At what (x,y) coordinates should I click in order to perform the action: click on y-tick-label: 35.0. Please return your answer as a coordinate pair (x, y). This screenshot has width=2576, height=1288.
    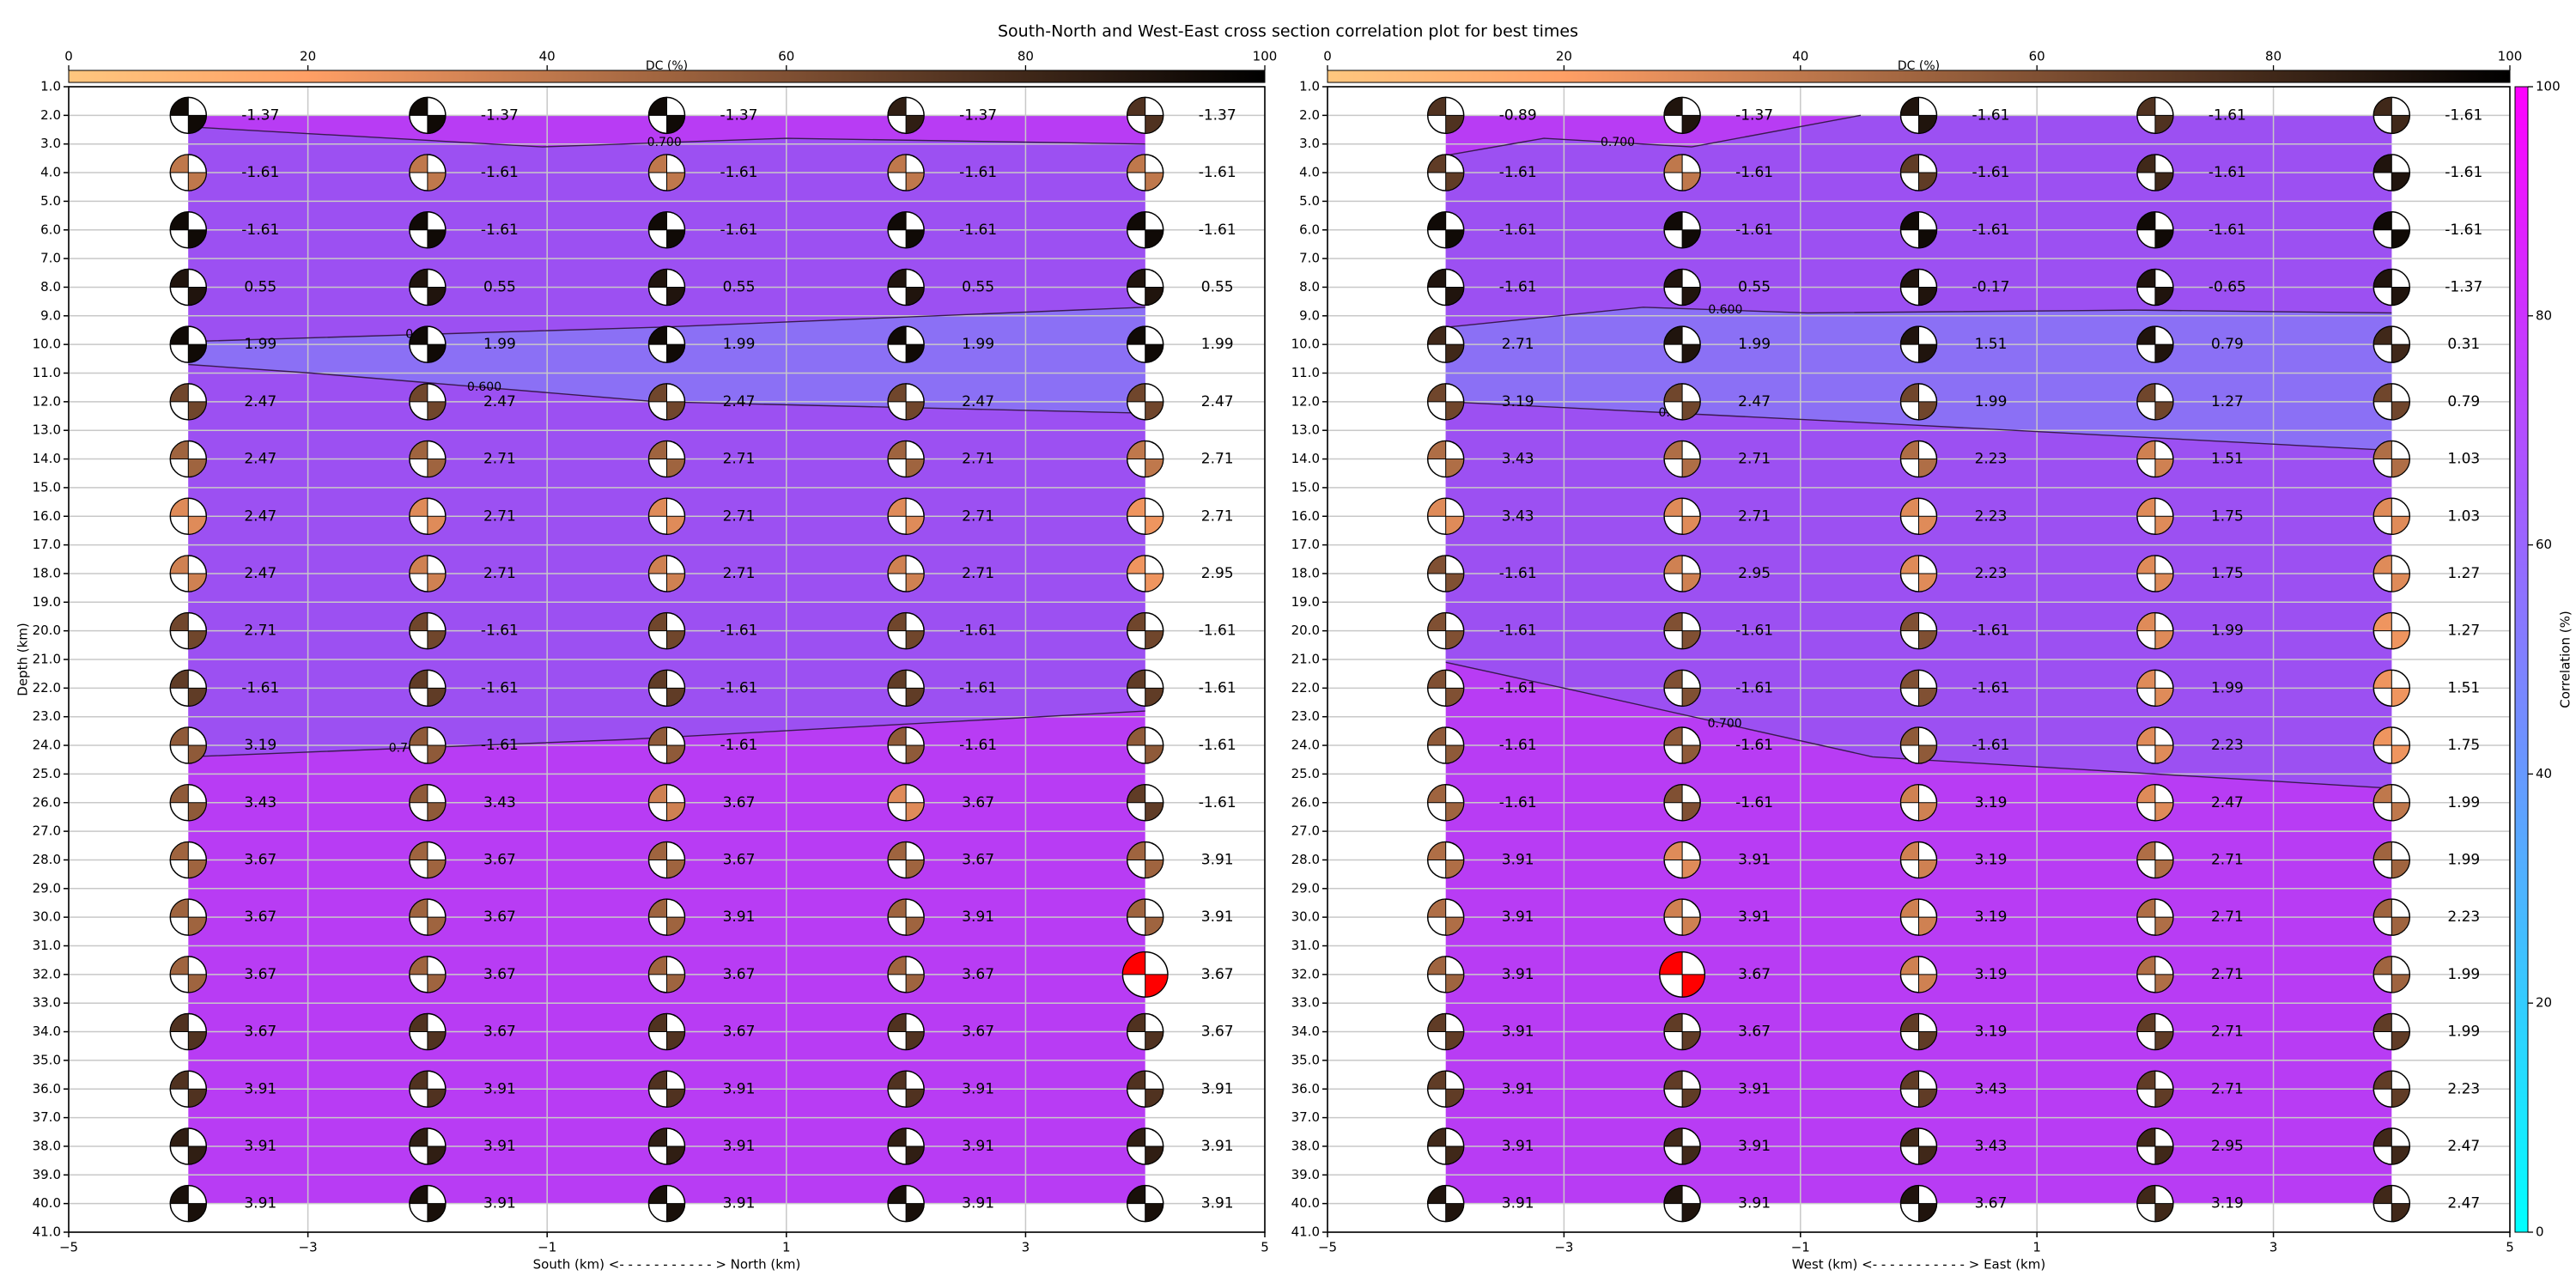
    Looking at the image, I should click on (1305, 1060).